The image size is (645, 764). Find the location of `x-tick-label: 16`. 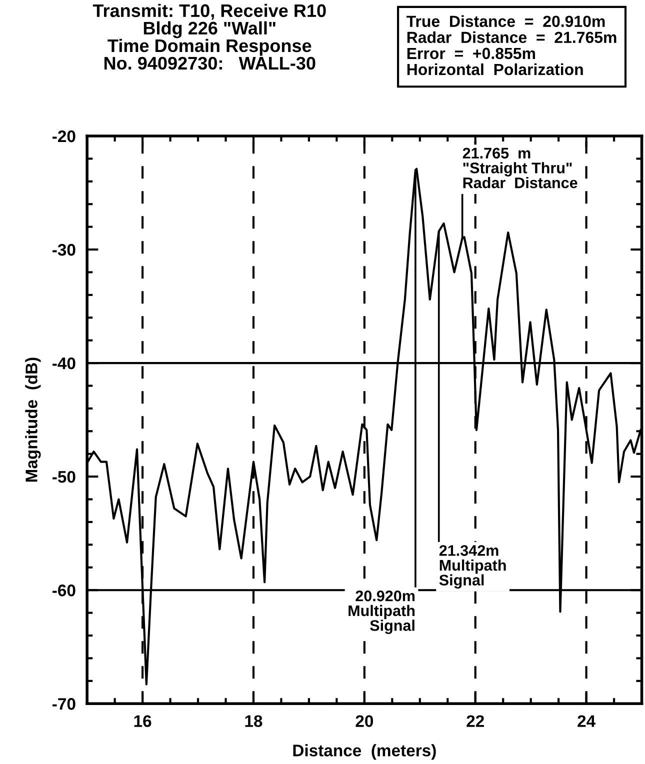

x-tick-label: 16 is located at coordinates (143, 721).